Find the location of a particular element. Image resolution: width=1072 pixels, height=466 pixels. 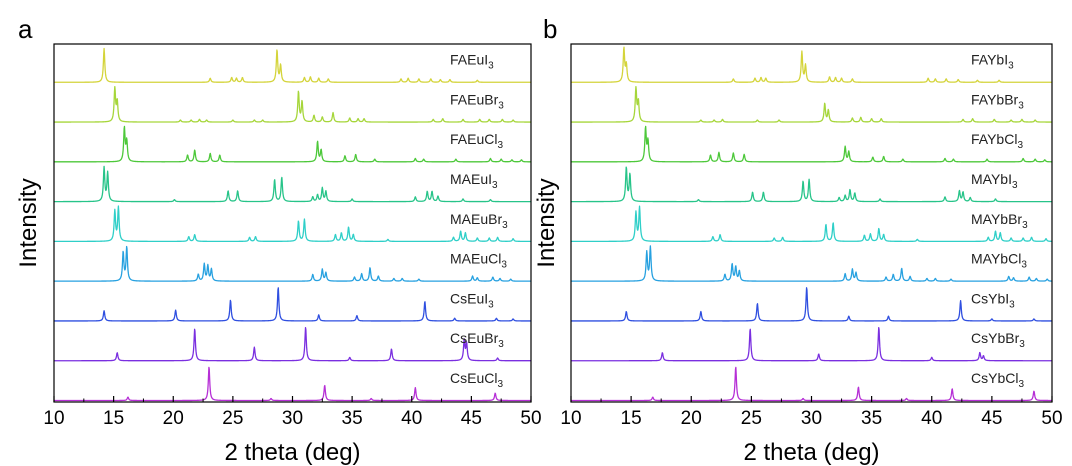

series-maybcl3: MAYbCl3 is located at coordinates (811, 263).